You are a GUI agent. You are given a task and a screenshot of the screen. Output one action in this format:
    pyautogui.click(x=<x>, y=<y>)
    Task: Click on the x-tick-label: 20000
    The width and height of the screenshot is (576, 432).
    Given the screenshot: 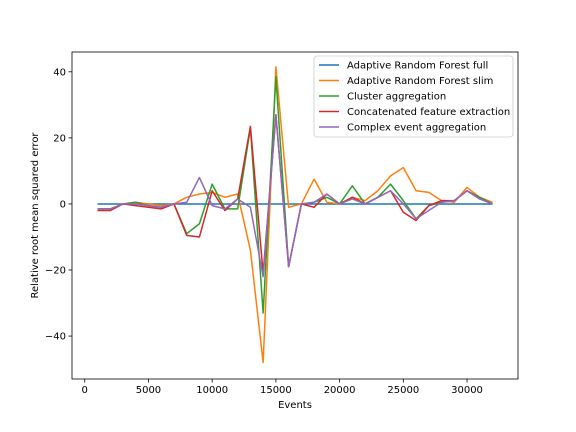 What is the action you would take?
    pyautogui.click(x=340, y=390)
    